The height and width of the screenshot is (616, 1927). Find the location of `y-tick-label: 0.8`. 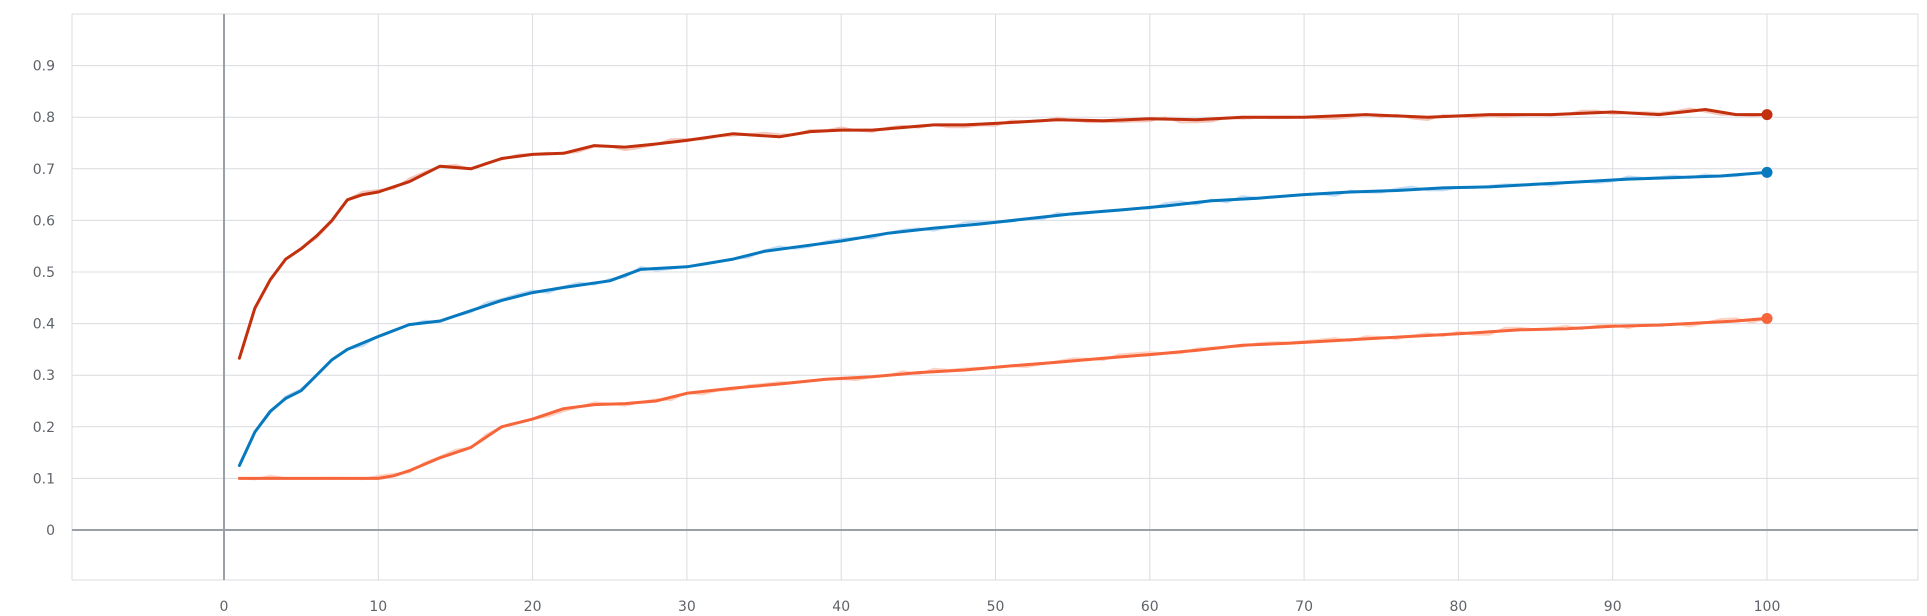

y-tick-label: 0.8 is located at coordinates (44, 118).